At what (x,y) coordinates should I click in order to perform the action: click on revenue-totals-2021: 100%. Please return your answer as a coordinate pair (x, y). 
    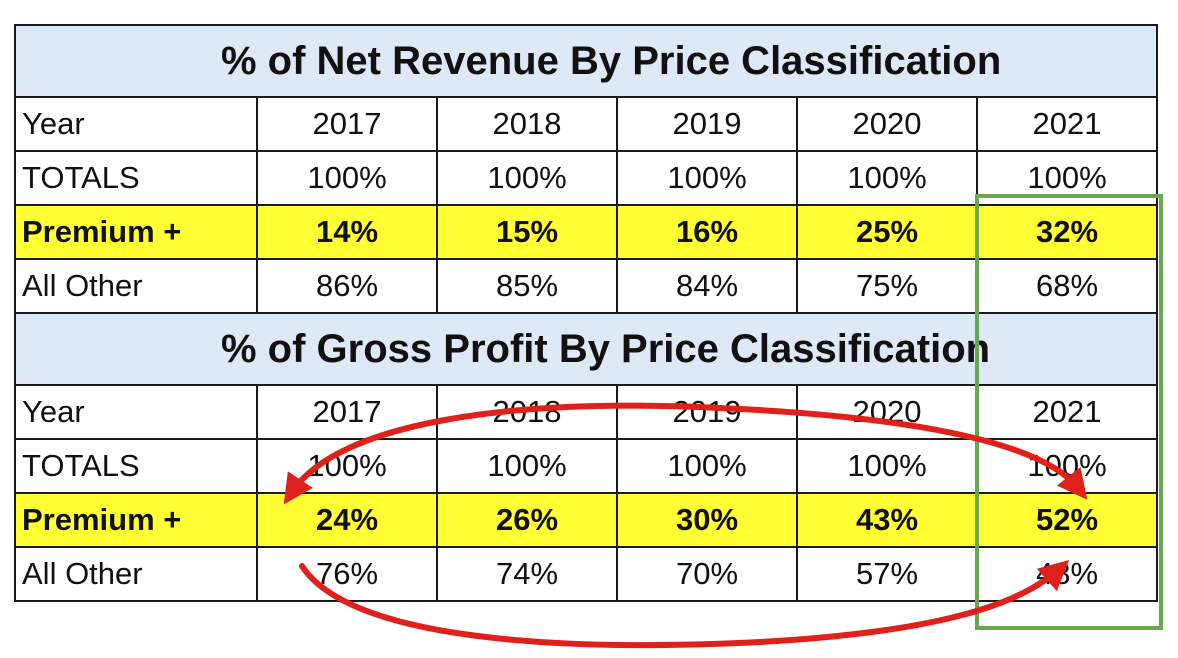
    Looking at the image, I should click on (1067, 178).